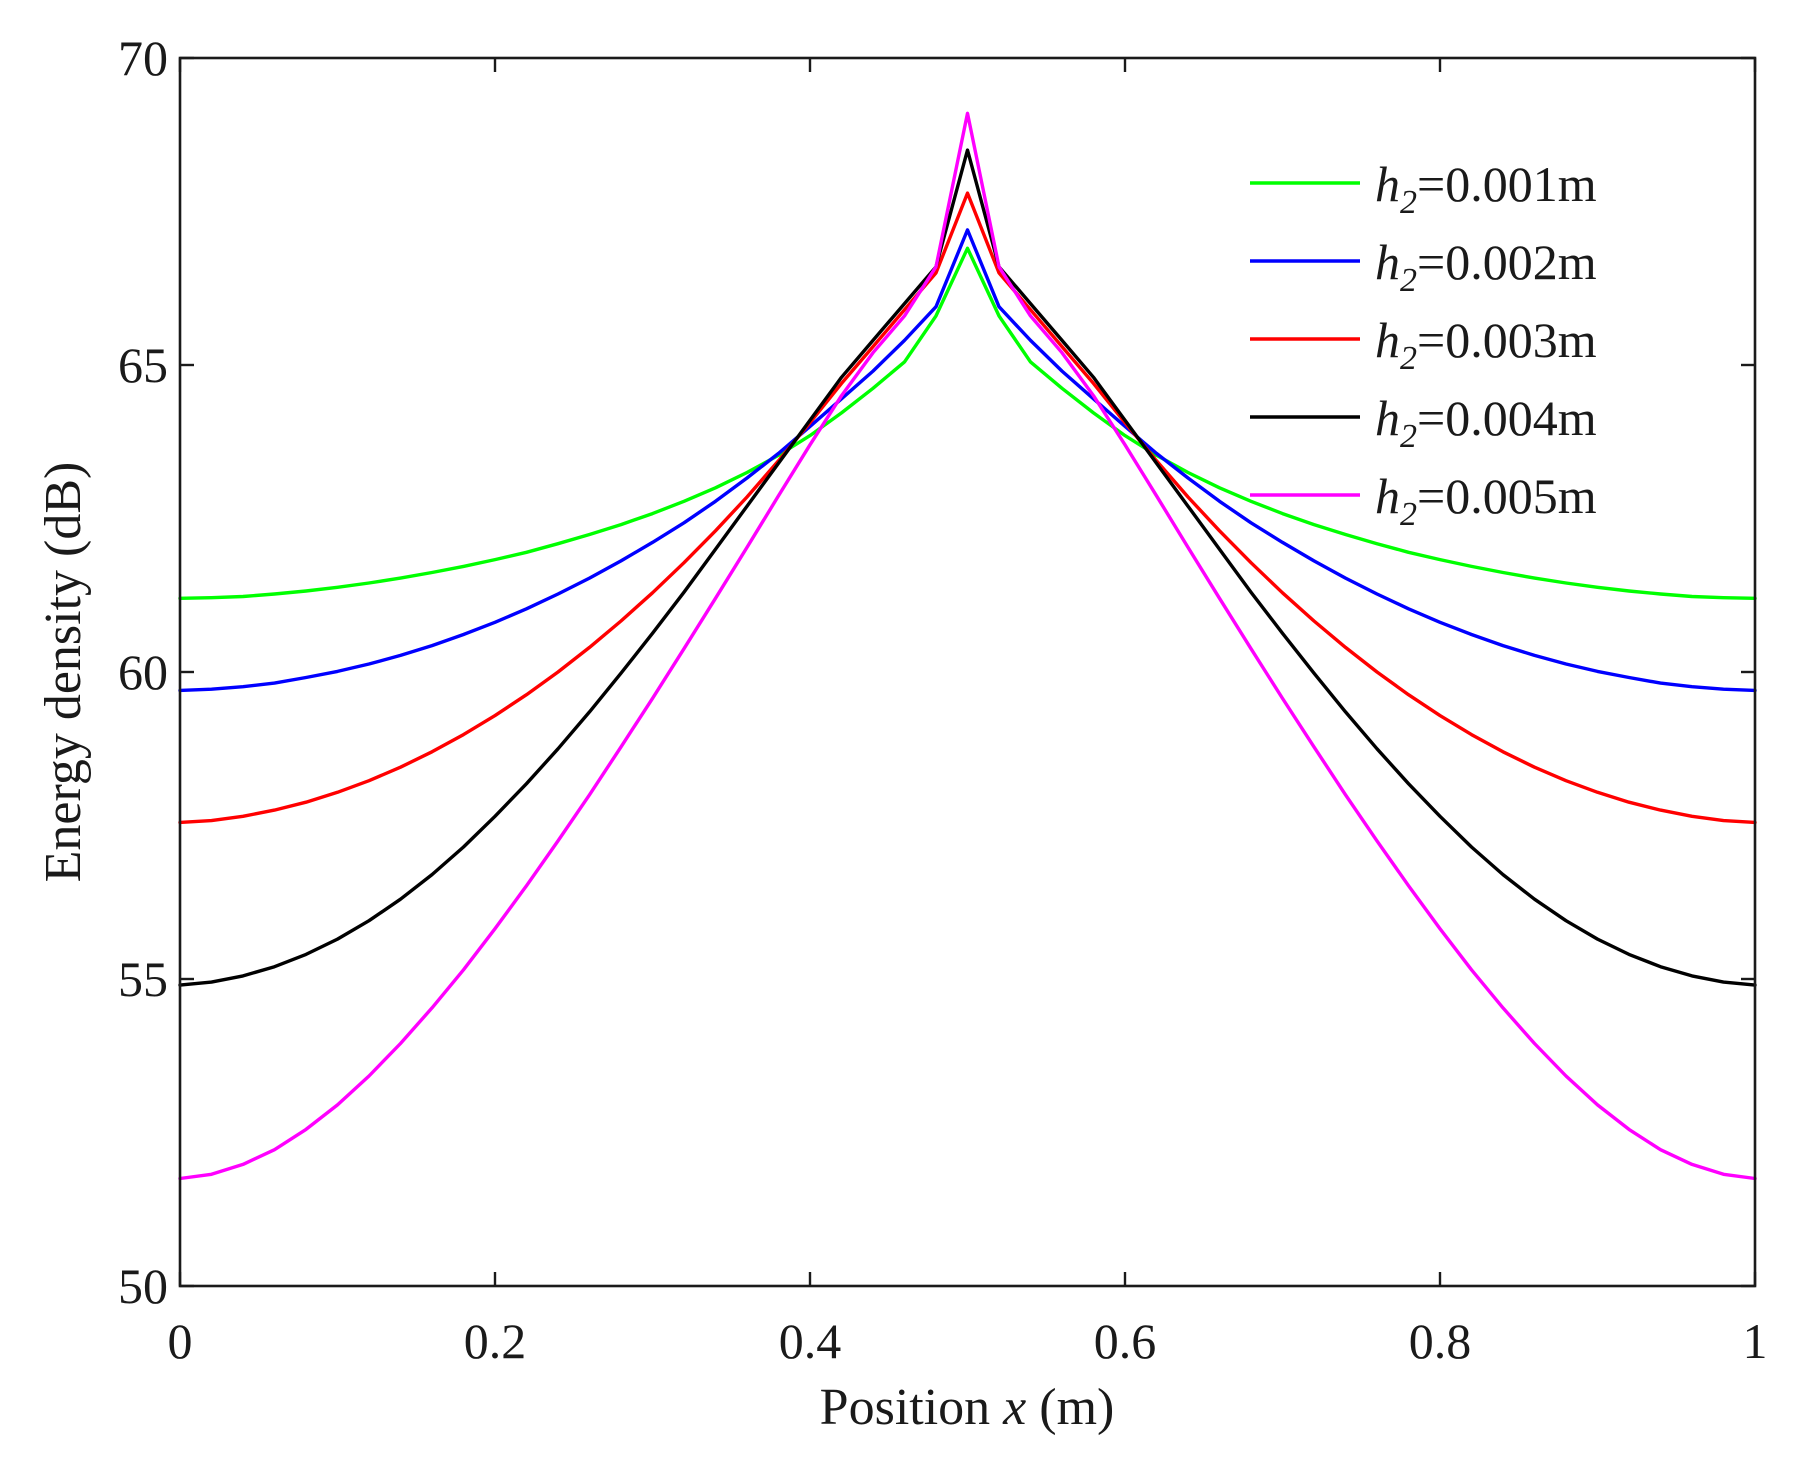 Image resolution: width=1800 pixels, height=1459 pixels. What do you see at coordinates (143, 58) in the screenshot?
I see `y-tick-label-4: 70` at bounding box center [143, 58].